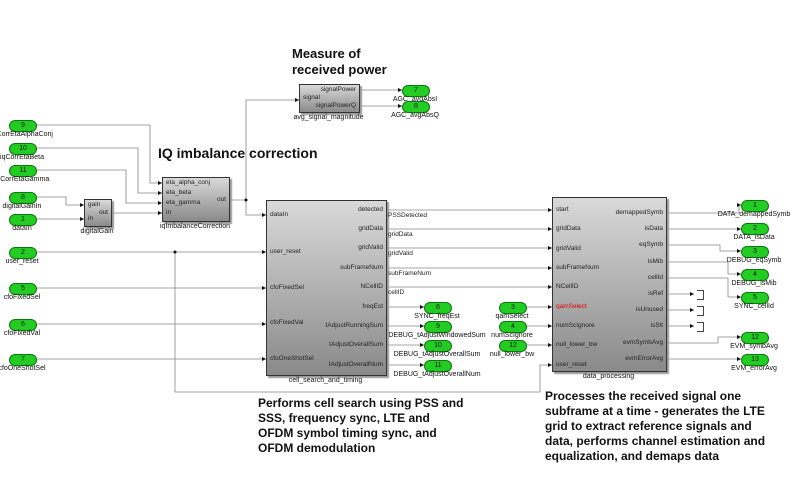  What do you see at coordinates (183, 202) in the screenshot?
I see `input-port-eta_gamma: eta_gamma` at bounding box center [183, 202].